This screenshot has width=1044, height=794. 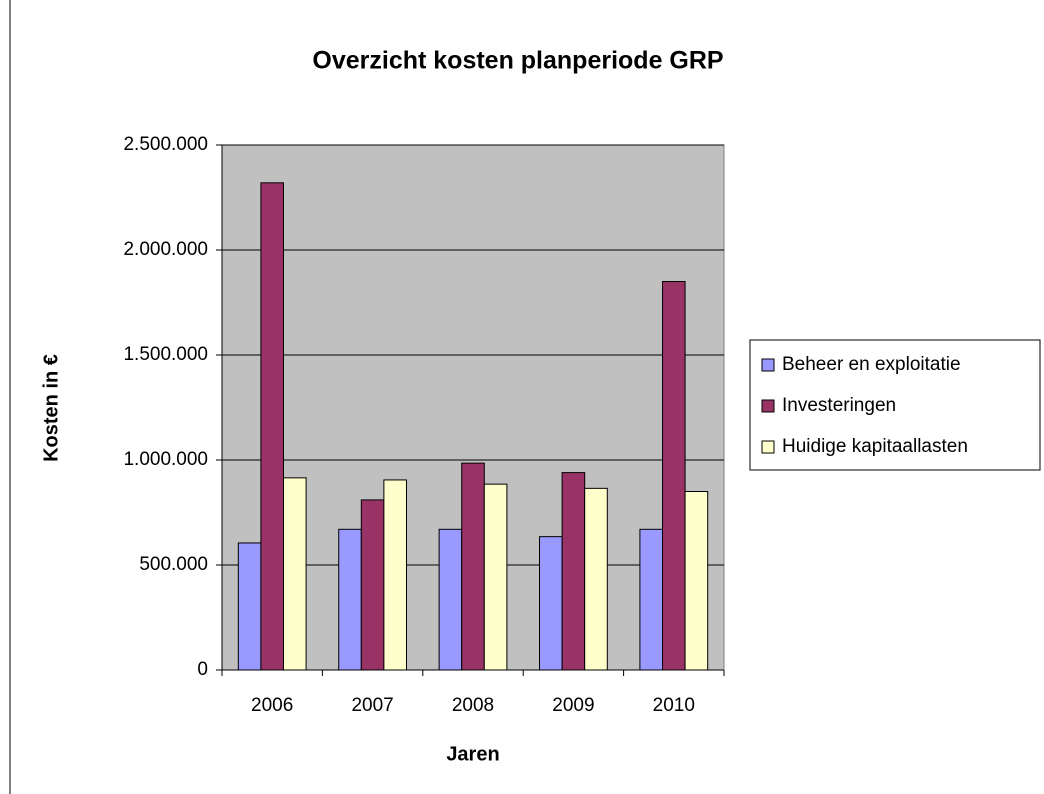 I want to click on y-tick-label: 2.500.000, so click(x=165, y=144).